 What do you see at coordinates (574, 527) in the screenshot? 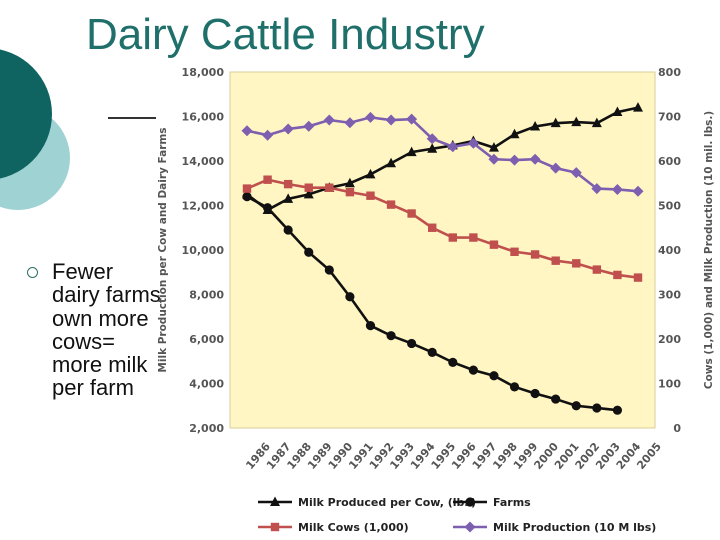
I see `legend-label: Milk Production (10 M lbs)` at bounding box center [574, 527].